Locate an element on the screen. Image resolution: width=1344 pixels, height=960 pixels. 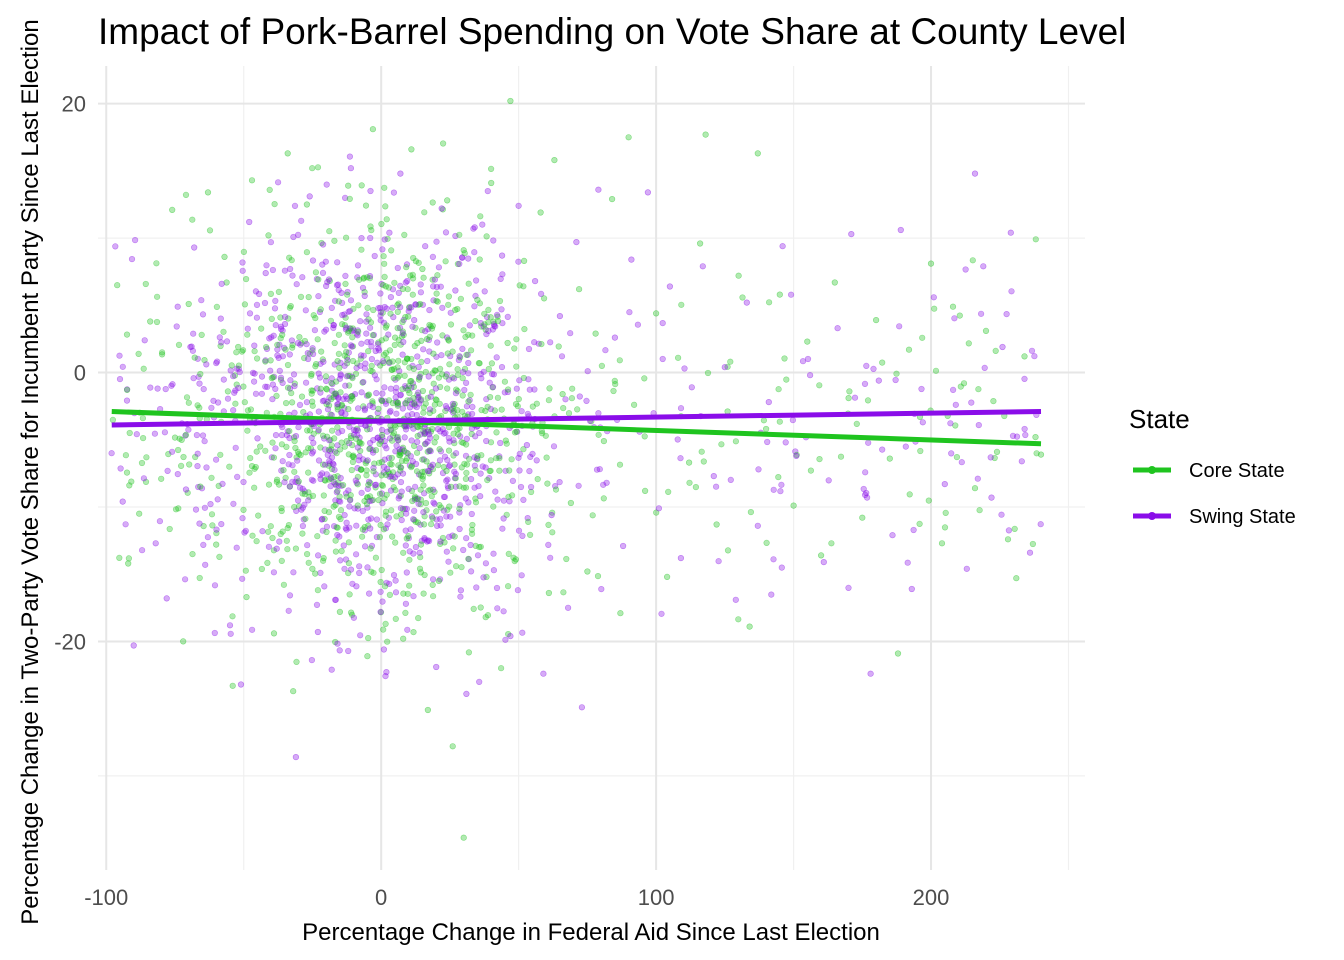
legend-swing-state-marker is located at coordinates (1152, 516).